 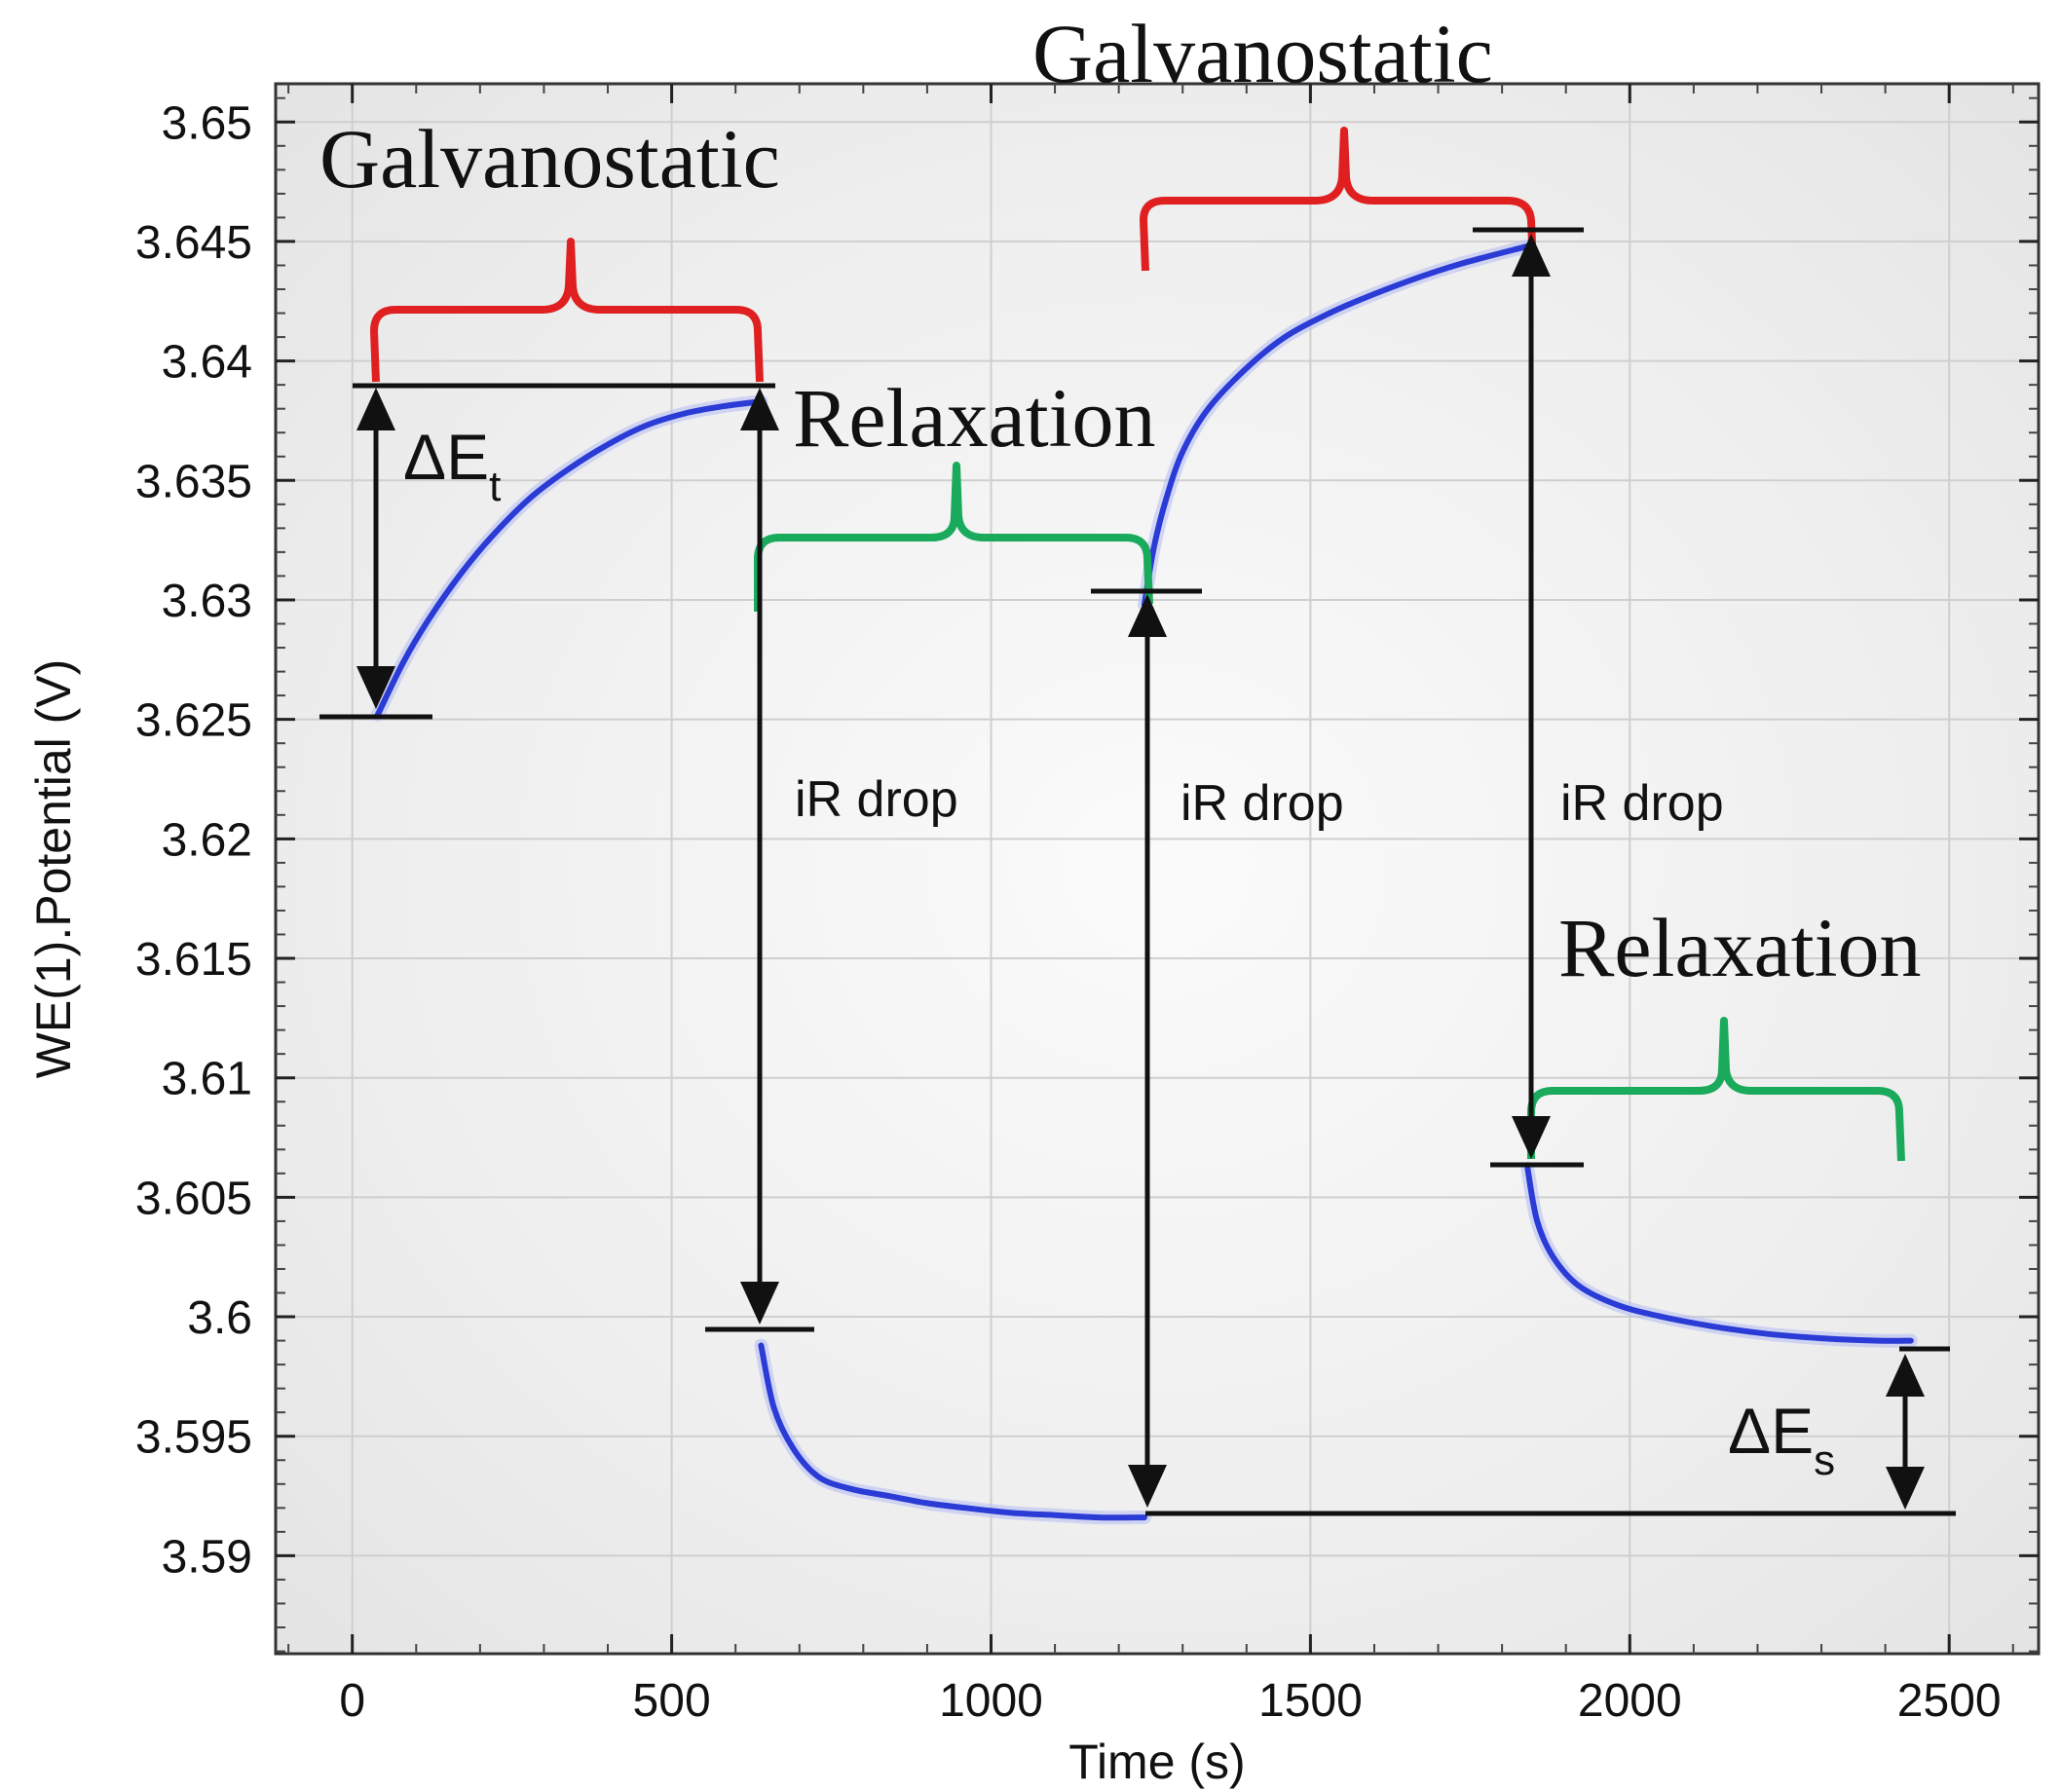 I want to click on delta-et-sub: t, so click(x=495, y=486).